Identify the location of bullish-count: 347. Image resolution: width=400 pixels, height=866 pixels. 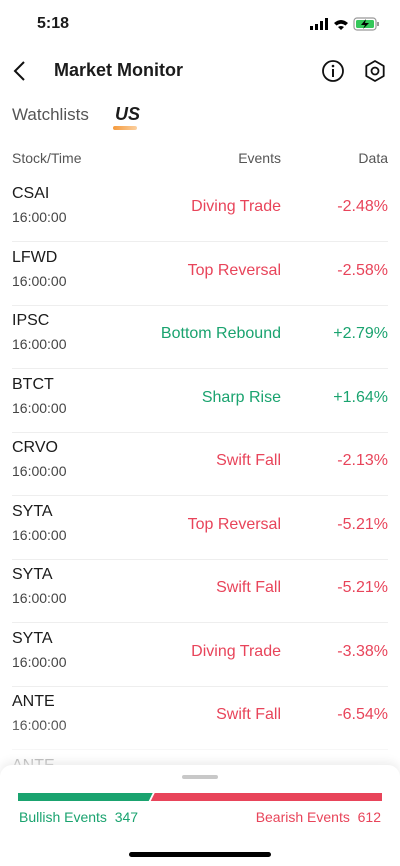
(126, 817).